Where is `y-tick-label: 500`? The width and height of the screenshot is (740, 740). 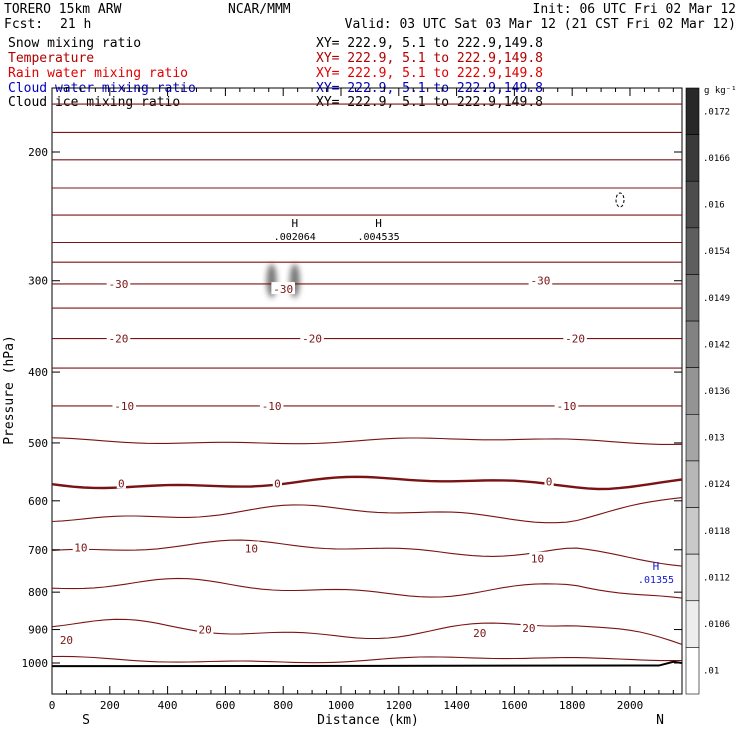
y-tick-label: 500 is located at coordinates (38, 443).